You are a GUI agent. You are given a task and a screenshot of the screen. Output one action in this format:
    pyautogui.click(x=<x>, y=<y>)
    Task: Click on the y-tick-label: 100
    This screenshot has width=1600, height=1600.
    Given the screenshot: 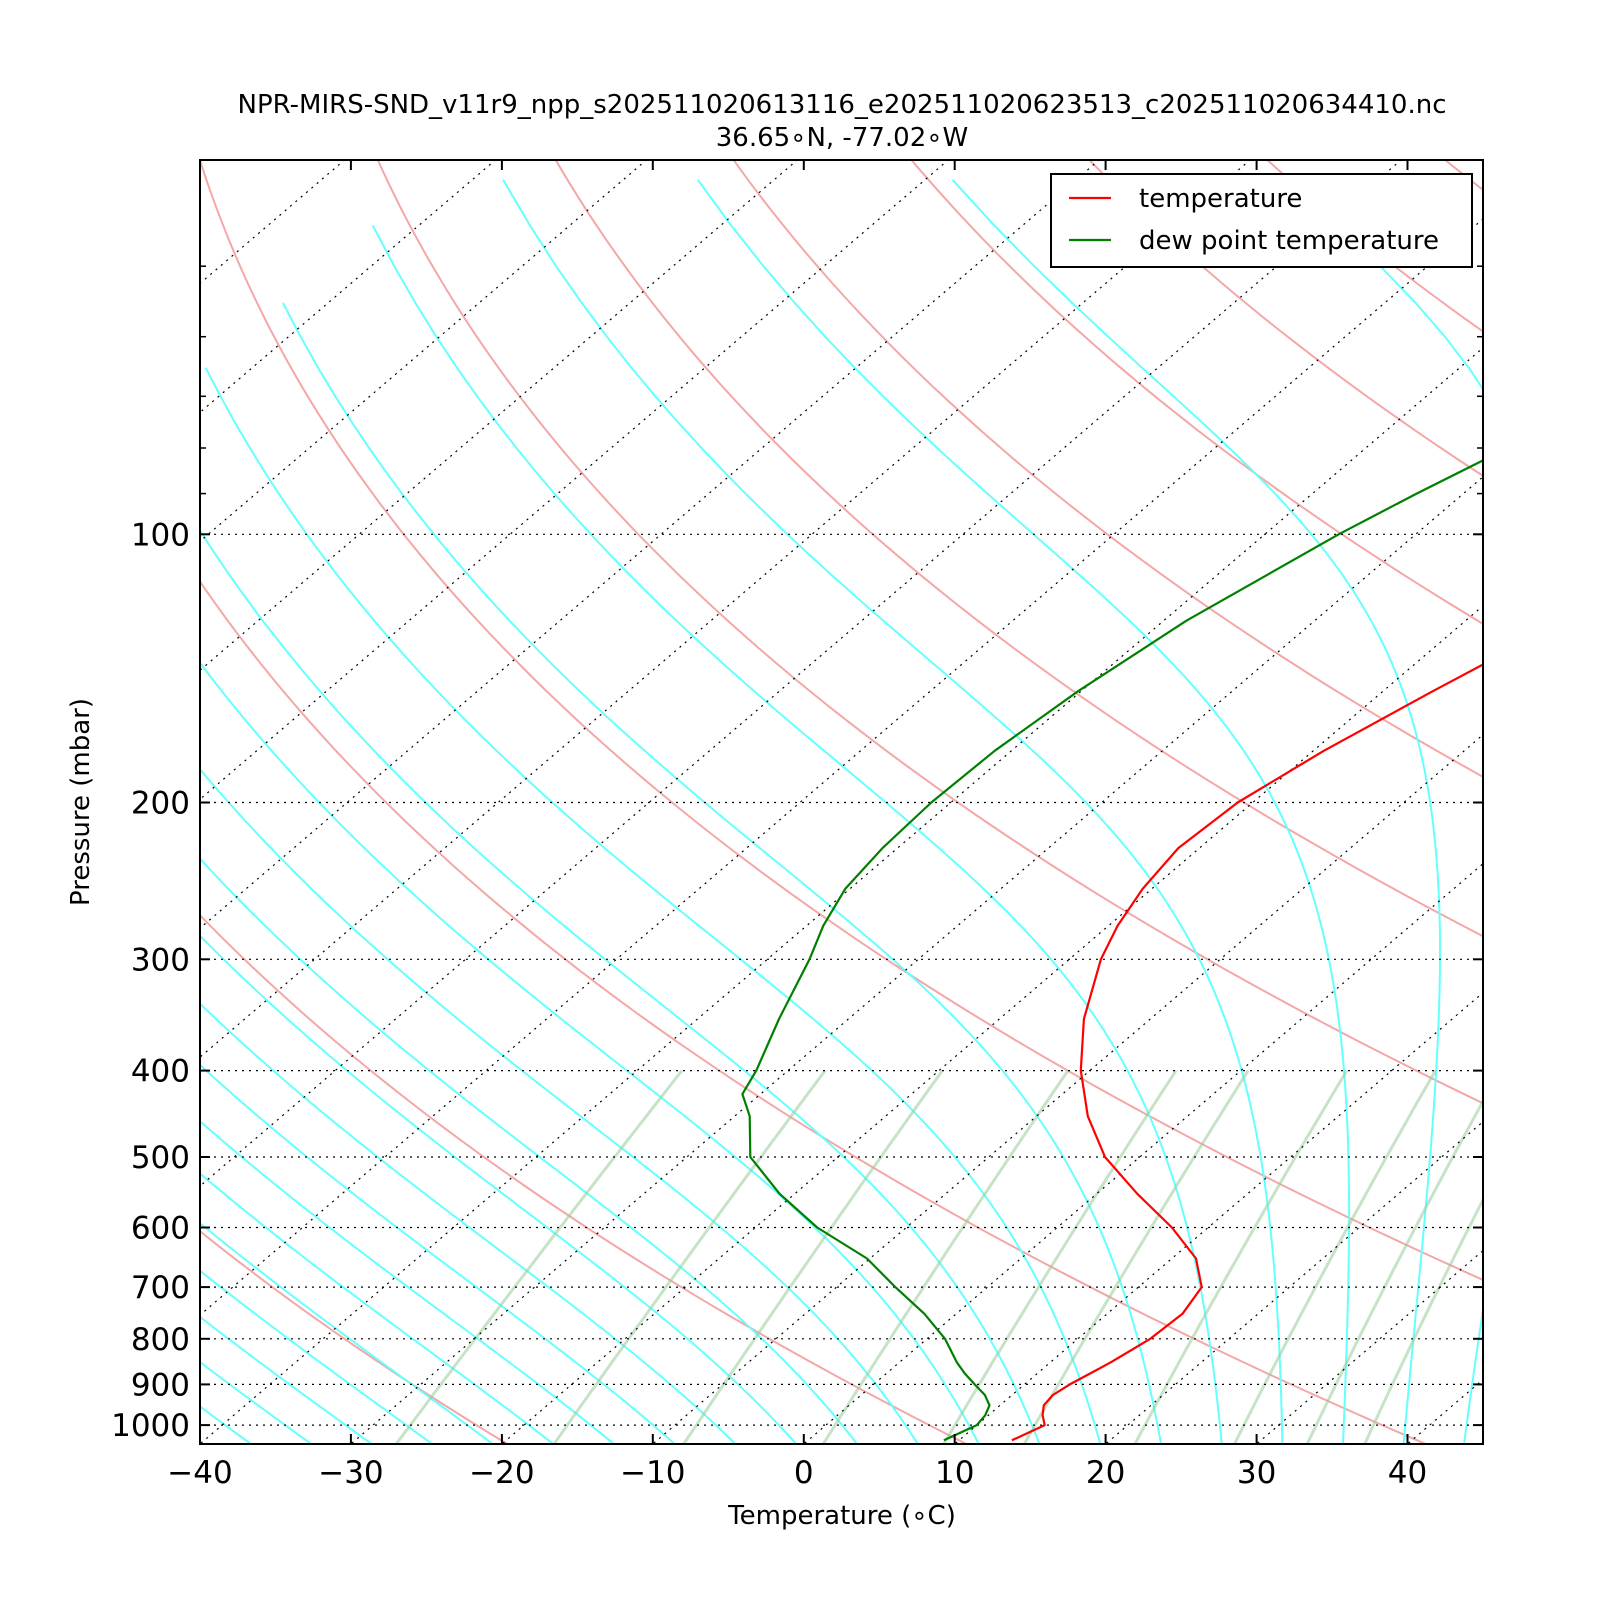 What is the action you would take?
    pyautogui.click(x=160, y=535)
    